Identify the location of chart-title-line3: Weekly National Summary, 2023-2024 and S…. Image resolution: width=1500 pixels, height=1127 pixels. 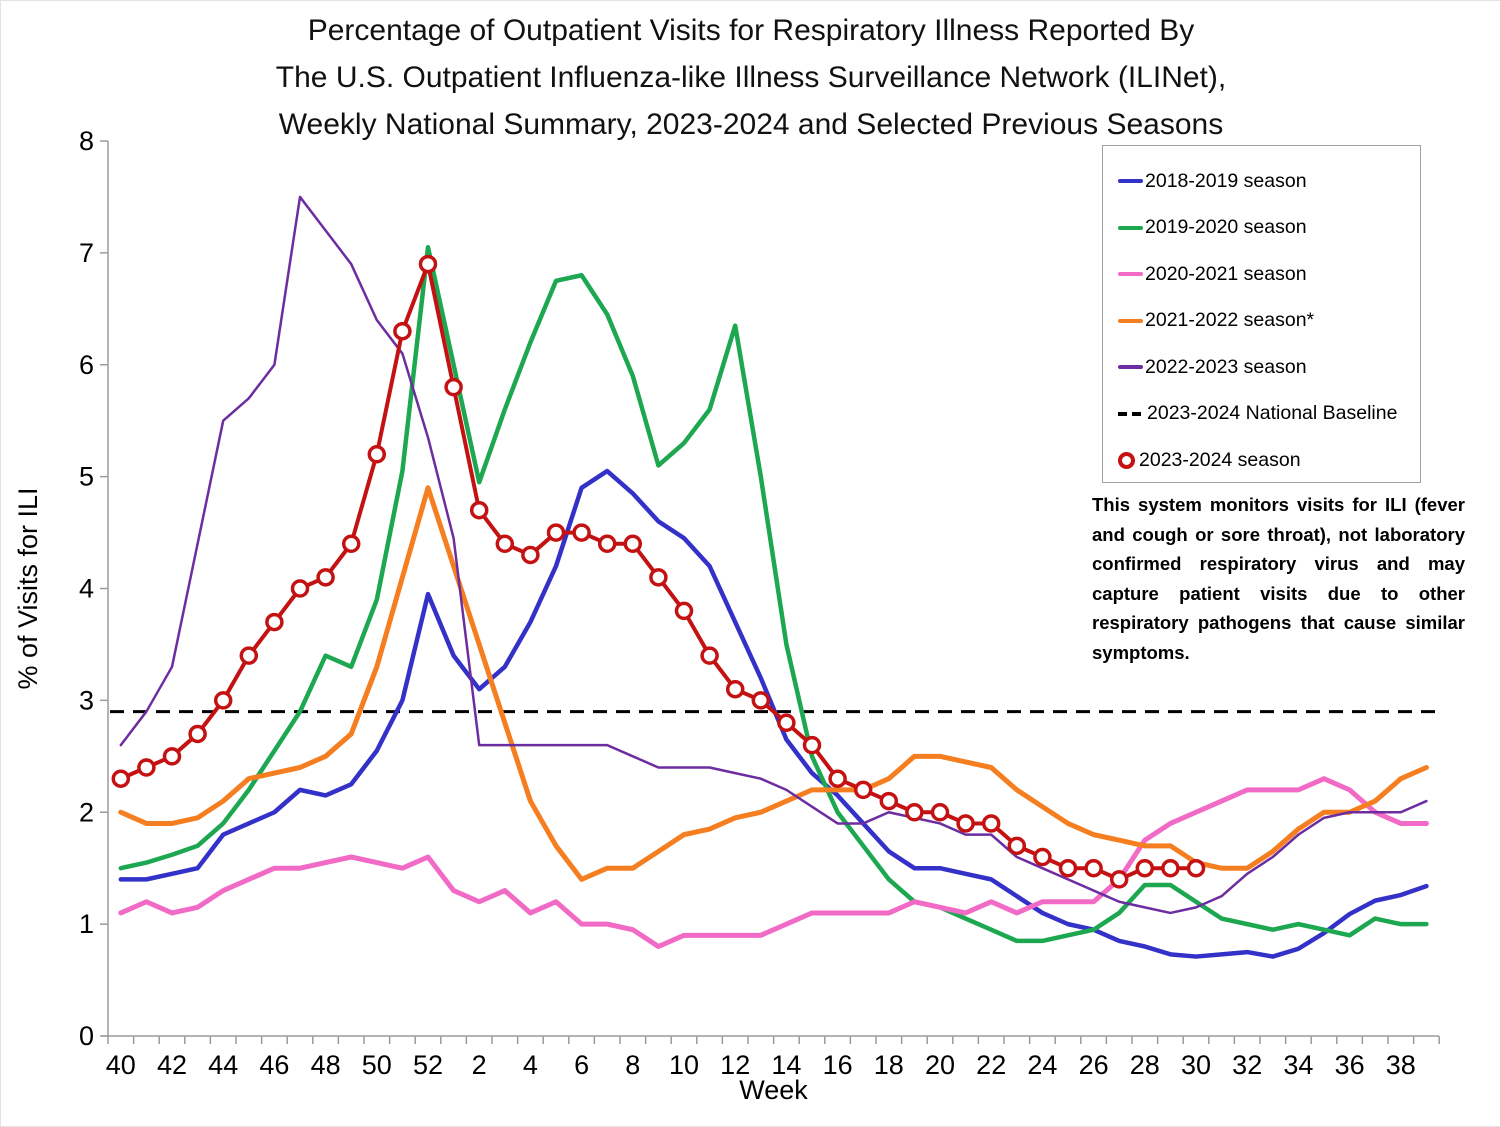
(751, 124).